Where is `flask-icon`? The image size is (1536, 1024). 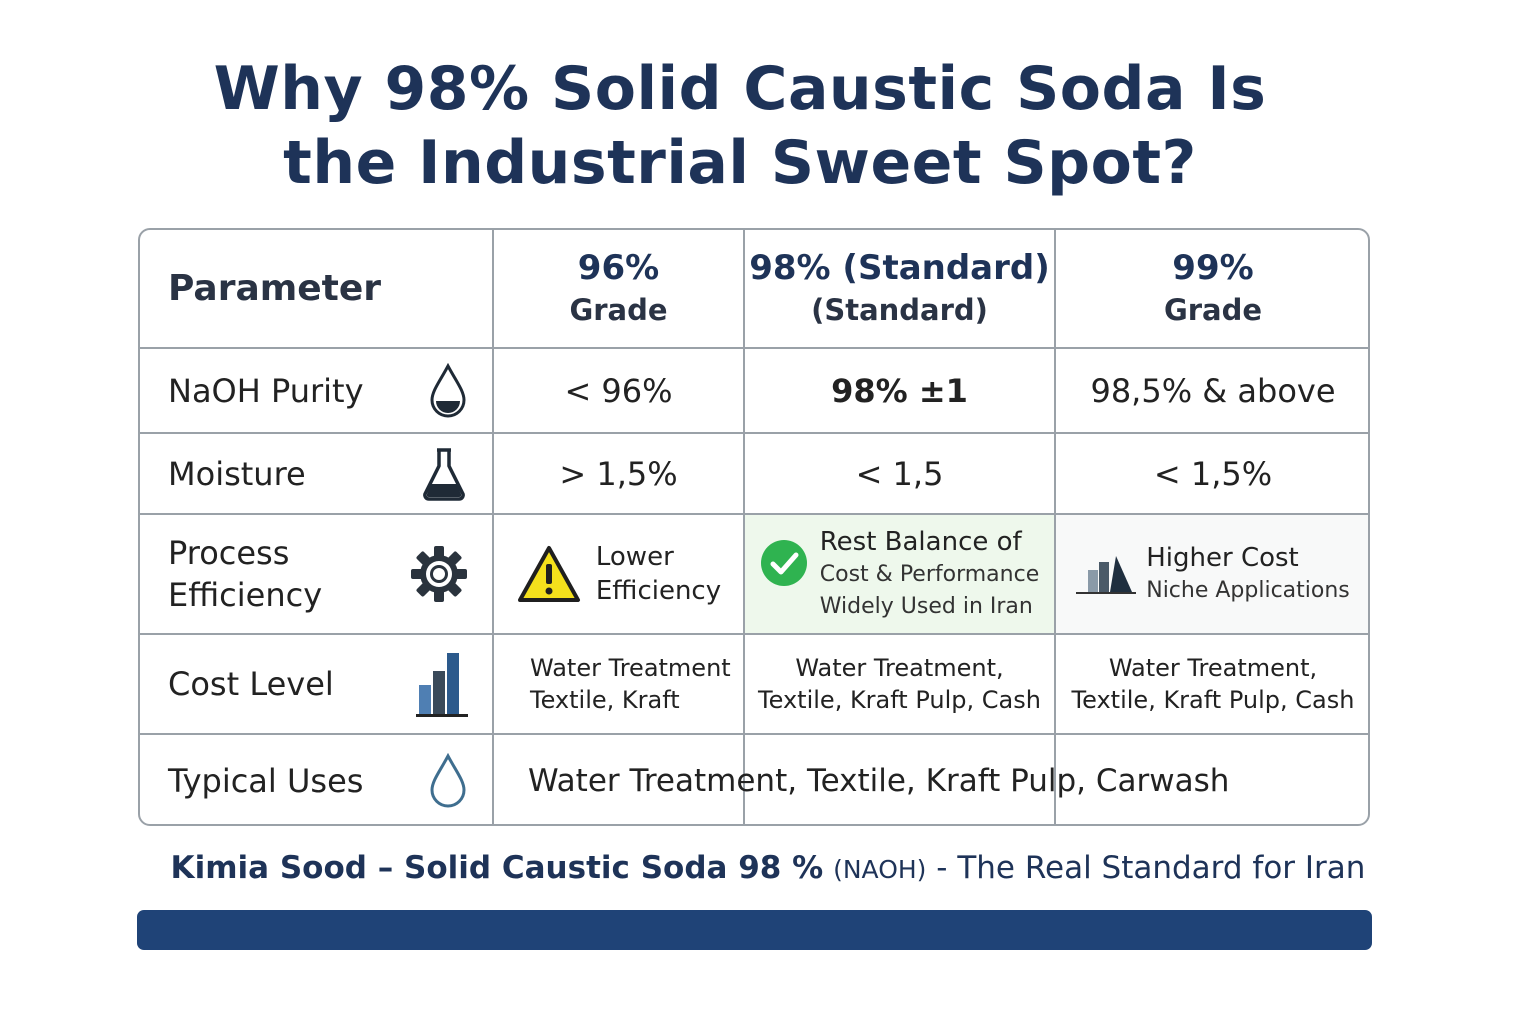 flask-icon is located at coordinates (444, 474).